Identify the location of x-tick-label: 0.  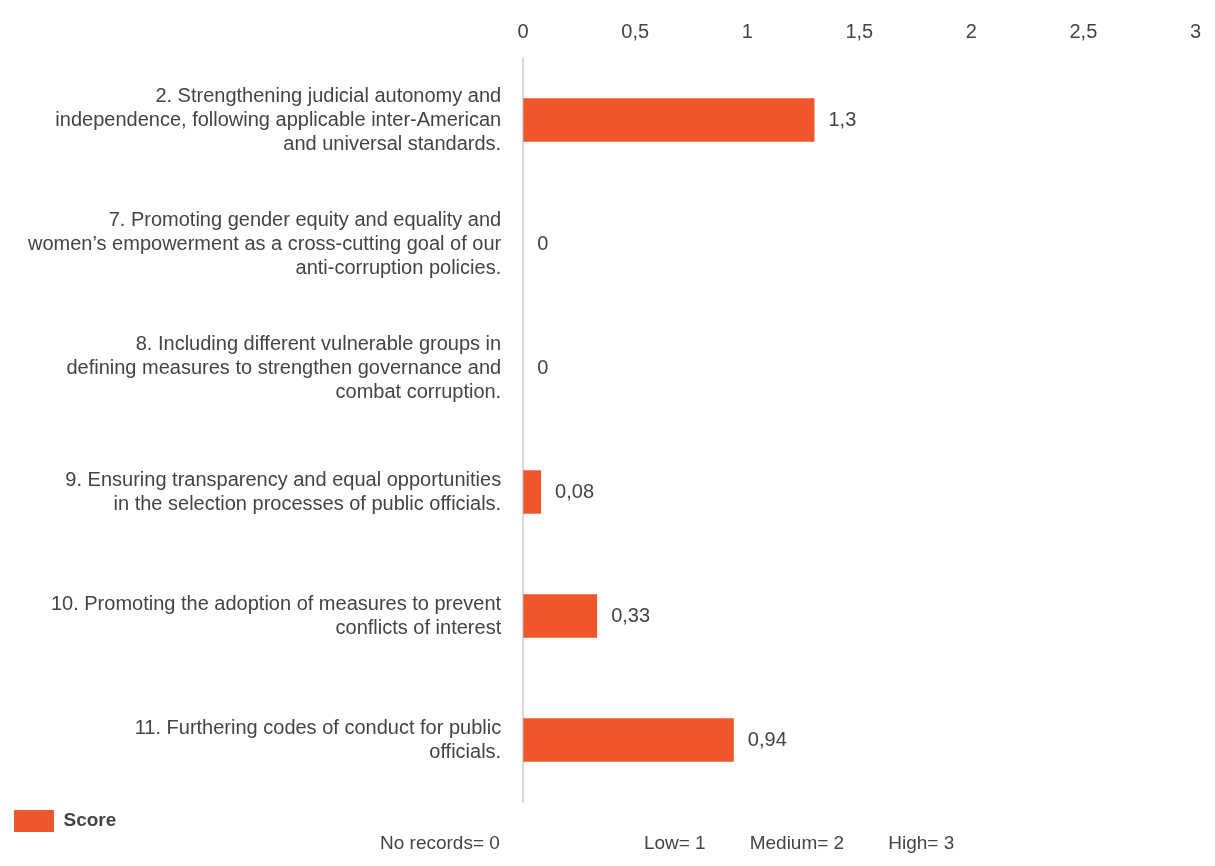
(523, 30).